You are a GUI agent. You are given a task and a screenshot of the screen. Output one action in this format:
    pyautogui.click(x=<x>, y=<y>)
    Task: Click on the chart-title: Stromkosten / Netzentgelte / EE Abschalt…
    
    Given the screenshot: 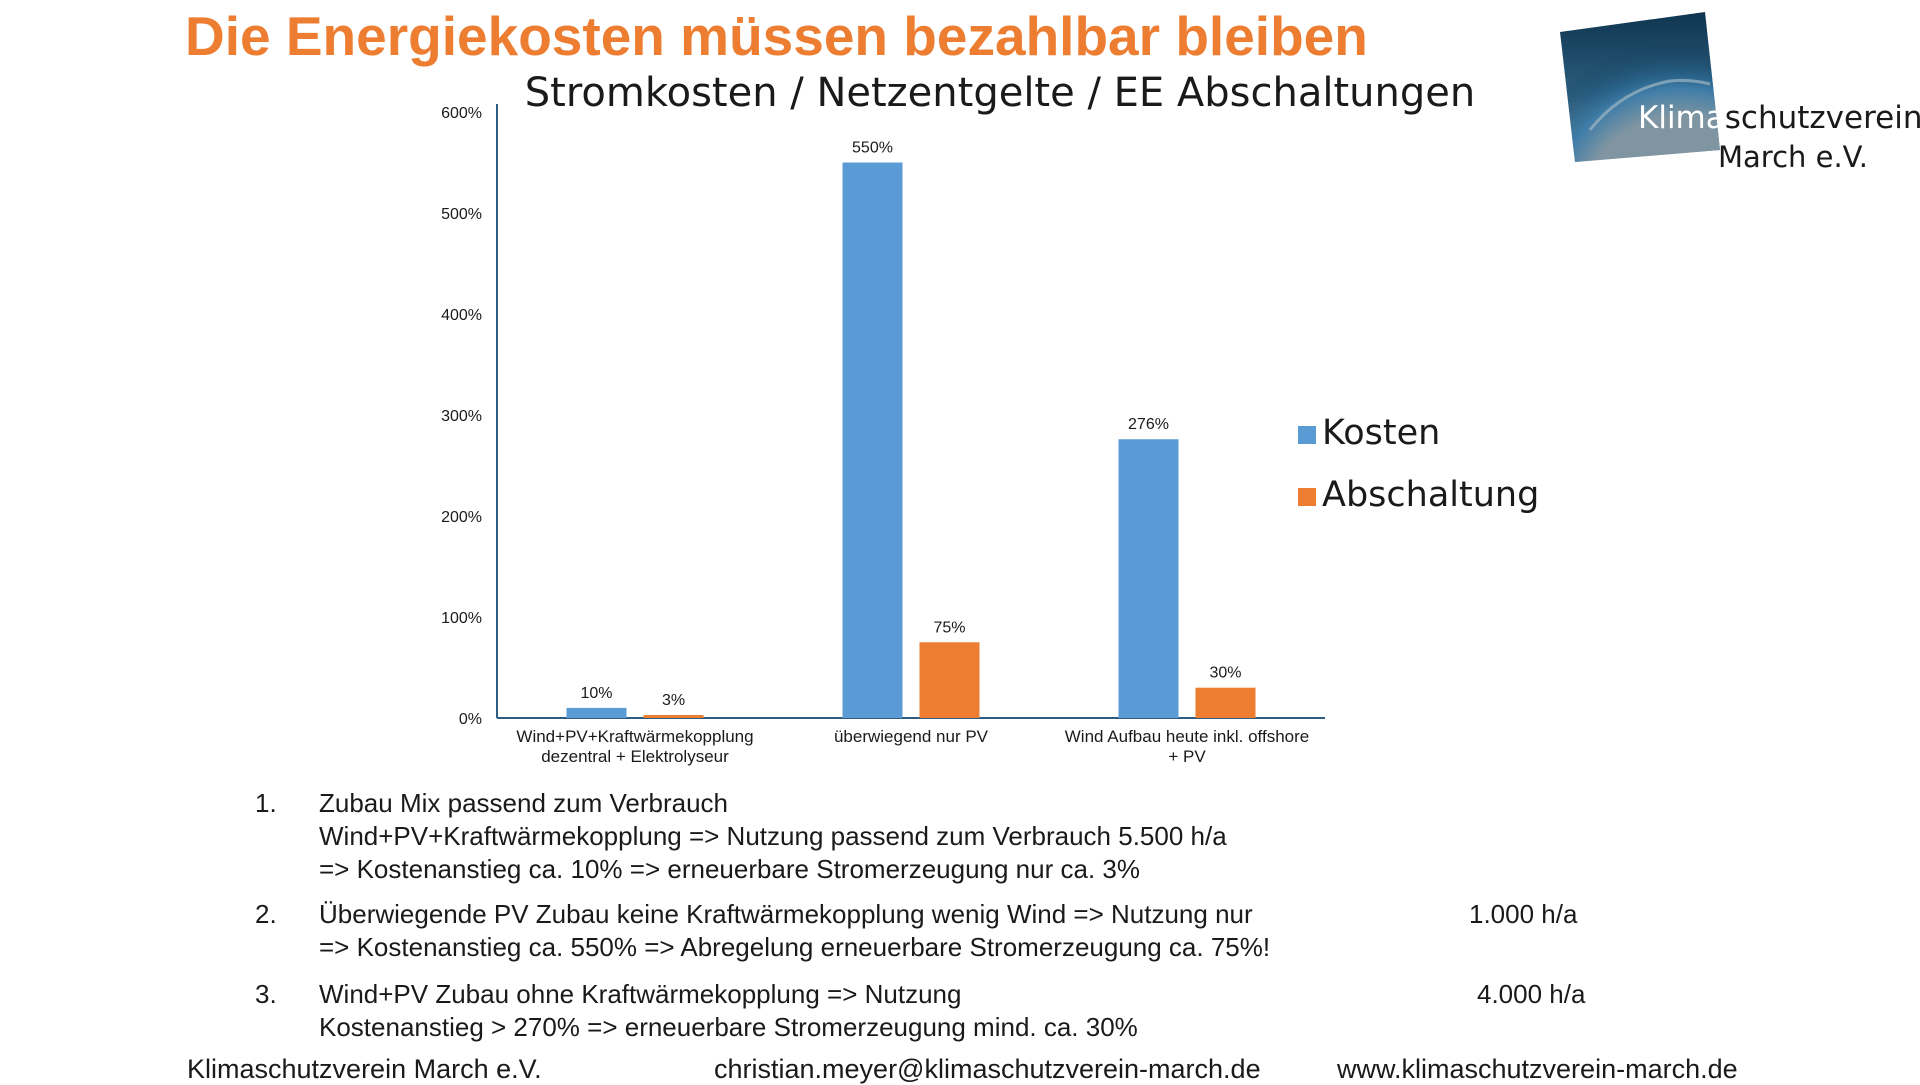 What is the action you would take?
    pyautogui.click(x=1000, y=93)
    